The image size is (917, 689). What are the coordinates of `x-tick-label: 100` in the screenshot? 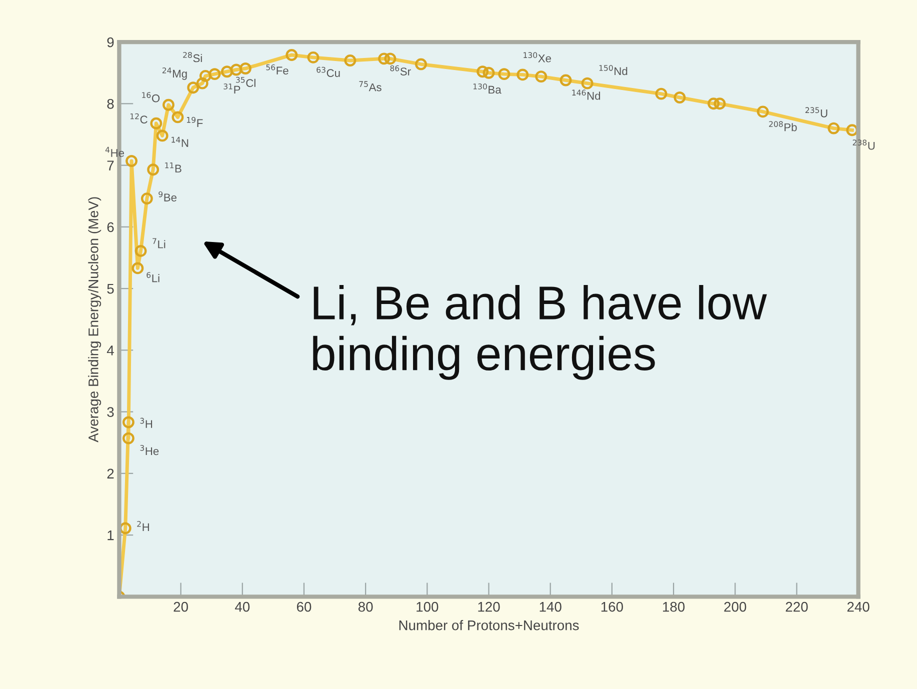 It's located at (427, 607).